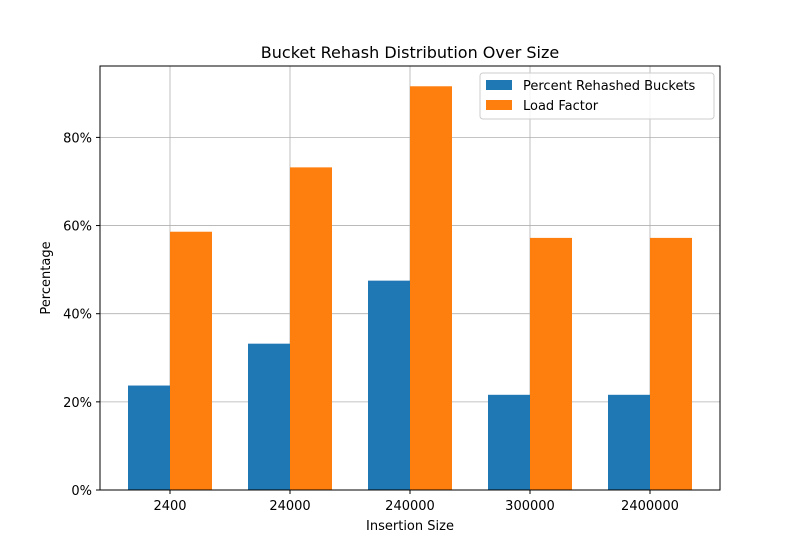 This screenshot has height=550, width=800. What do you see at coordinates (410, 52) in the screenshot?
I see `chart-title: Bucket Rehash Distribution Over Size` at bounding box center [410, 52].